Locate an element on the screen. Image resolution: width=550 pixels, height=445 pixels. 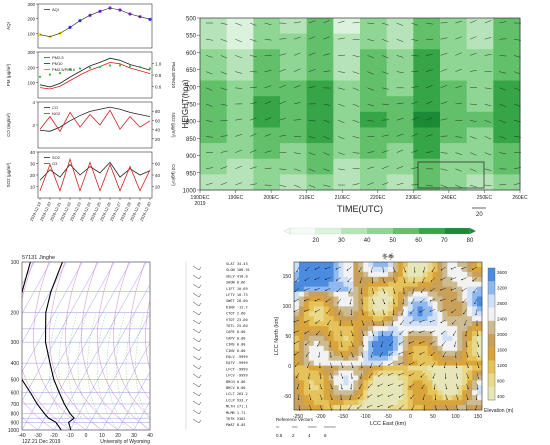
y-tick-label: 200 is located at coordinates (31, 67).